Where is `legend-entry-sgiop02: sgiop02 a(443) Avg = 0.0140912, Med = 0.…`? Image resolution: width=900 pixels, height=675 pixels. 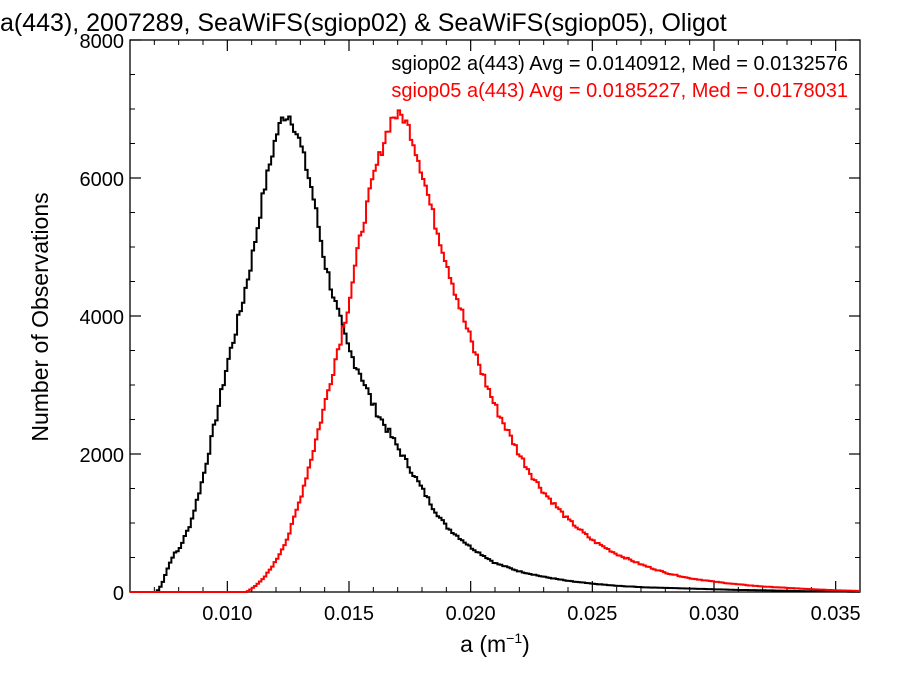
legend-entry-sgiop02: sgiop02 a(443) Avg = 0.0140912, Med = 0.… is located at coordinates (619, 64).